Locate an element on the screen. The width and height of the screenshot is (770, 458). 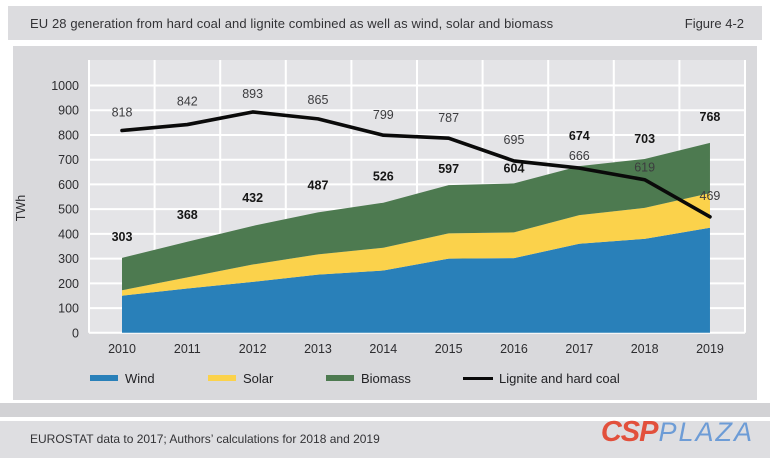
solar-swatch-icon is located at coordinates (222, 378).